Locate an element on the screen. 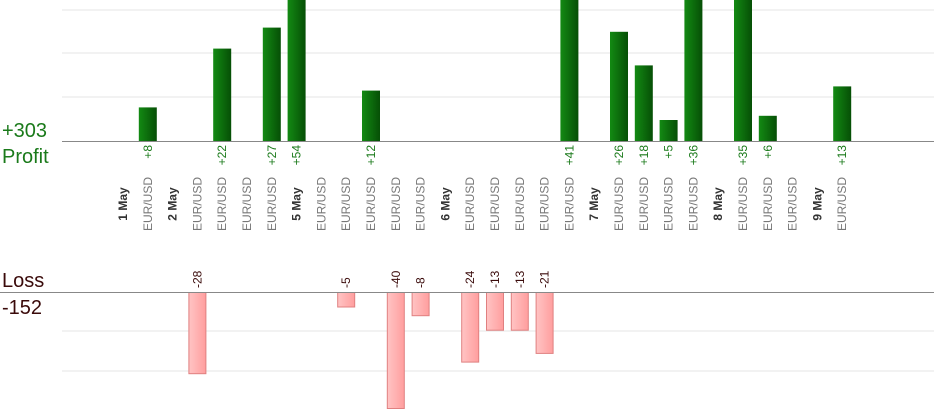 Image resolution: width=934 pixels, height=420 pixels. day-label: 5 May is located at coordinates (297, 204).